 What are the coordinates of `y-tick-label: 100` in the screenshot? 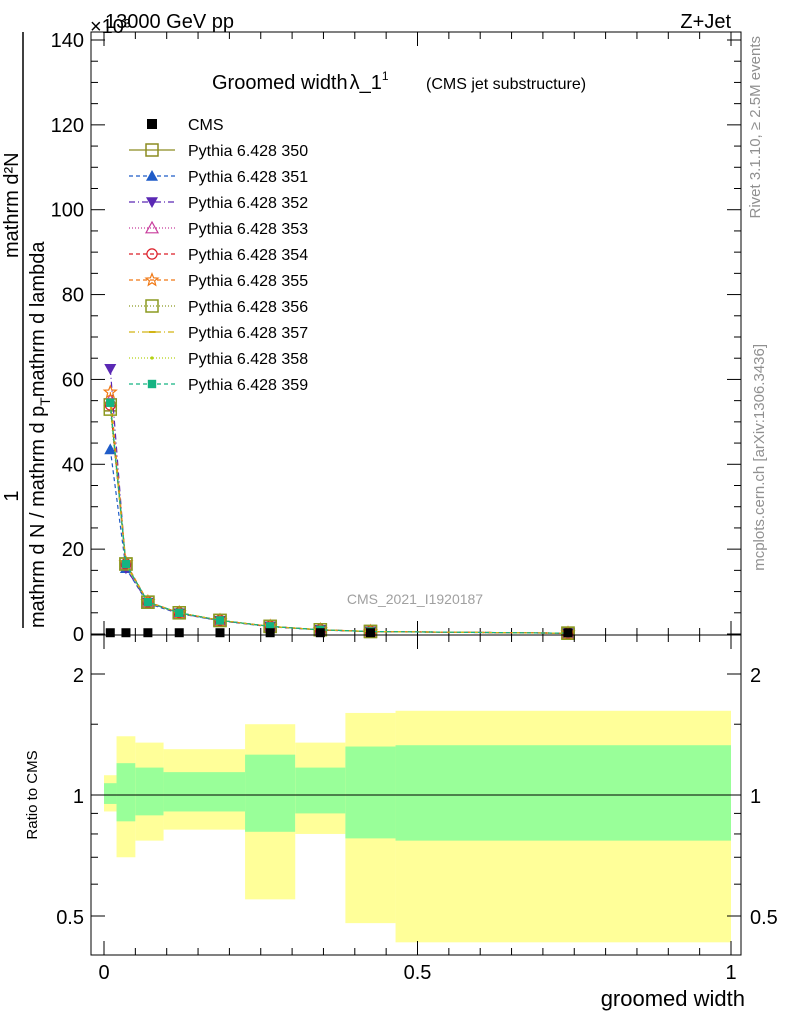 It's located at (67, 211).